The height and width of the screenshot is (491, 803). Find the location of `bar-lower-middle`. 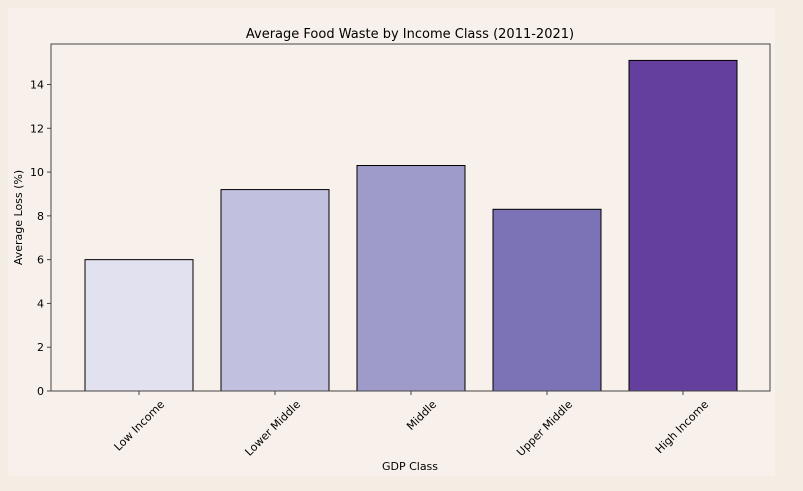

bar-lower-middle is located at coordinates (275, 290).